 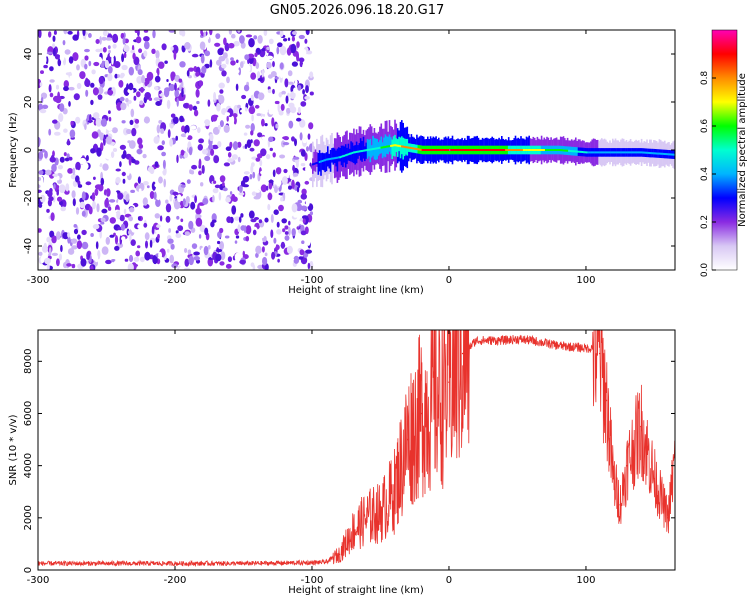 I want to click on colorbar-tick-label: 0.6, so click(x=705, y=126).